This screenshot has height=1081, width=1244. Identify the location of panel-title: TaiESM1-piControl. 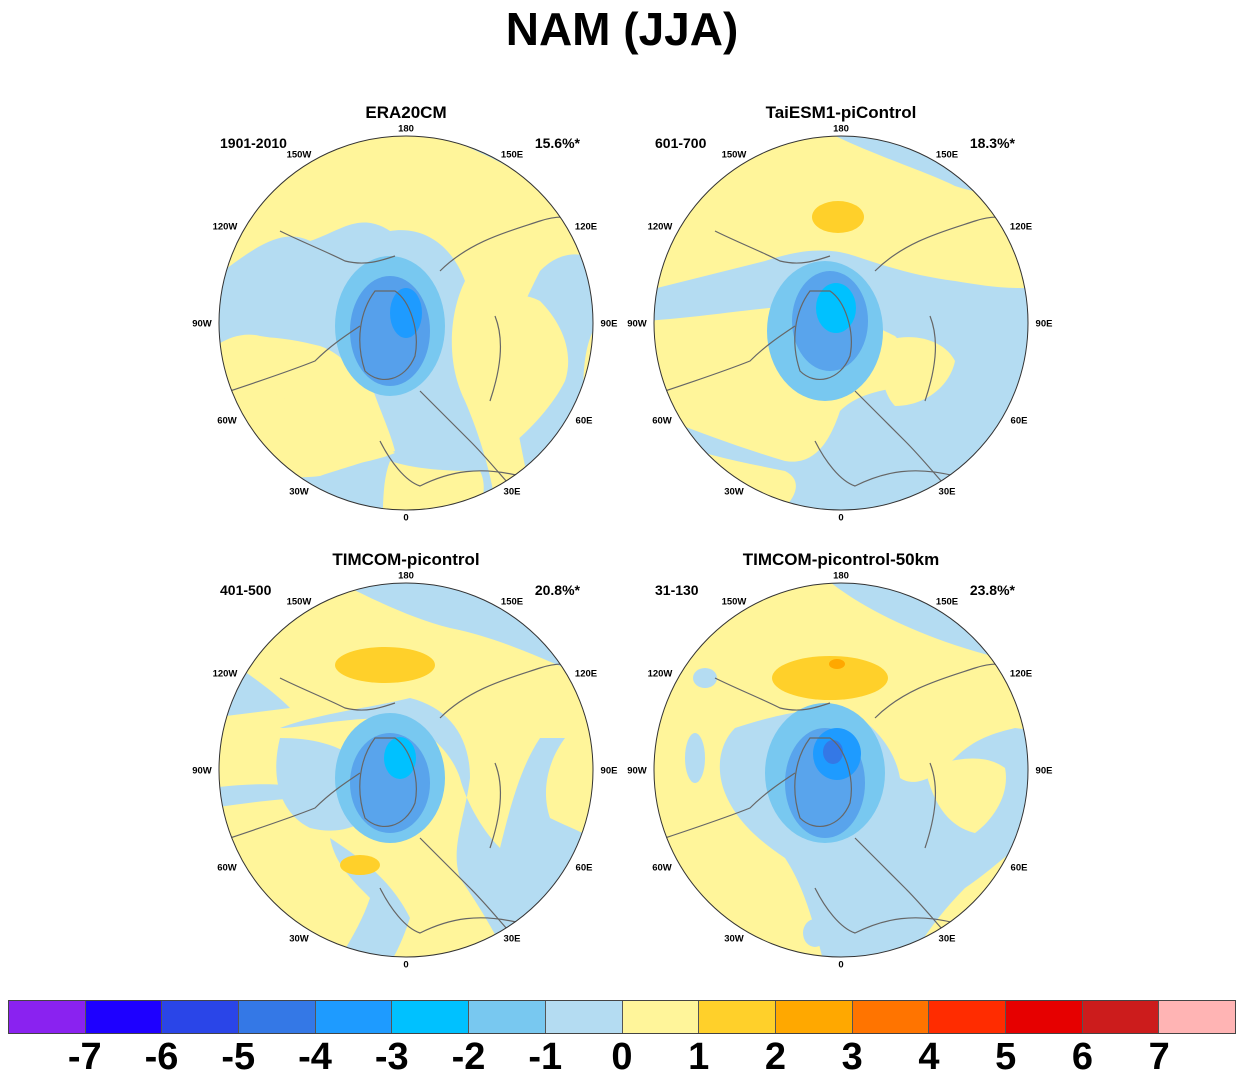
(841, 112).